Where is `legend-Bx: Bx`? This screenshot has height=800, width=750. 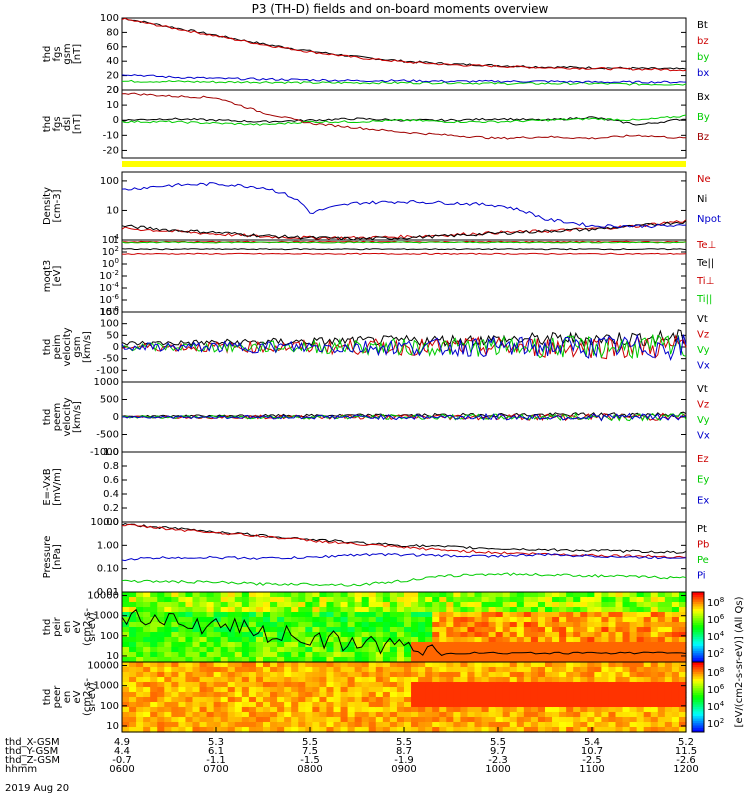 legend-Bx: Bx is located at coordinates (703, 97).